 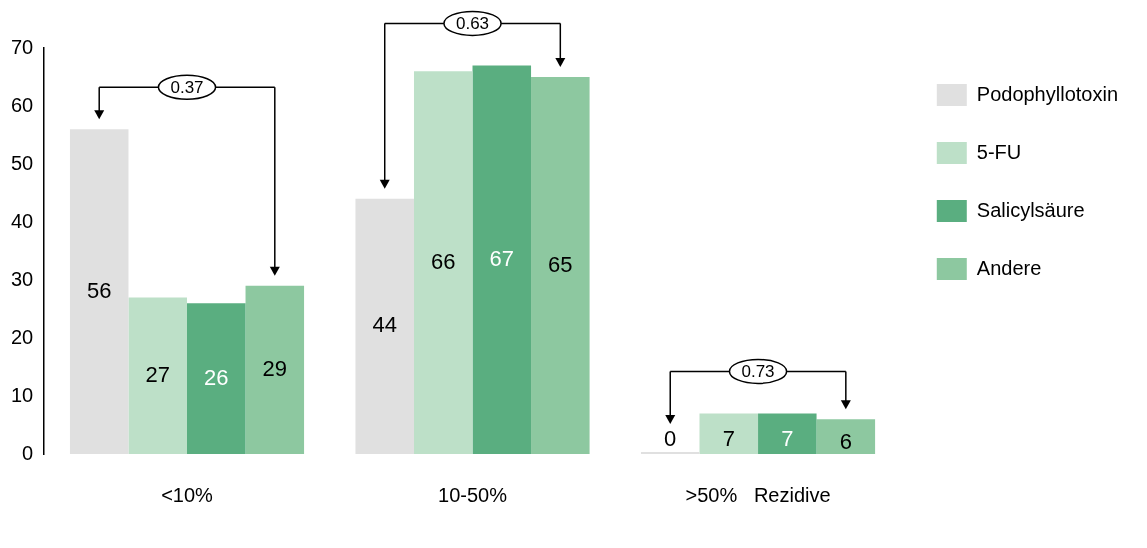 What do you see at coordinates (22, 394) in the screenshot?
I see `y-tick-label: 10` at bounding box center [22, 394].